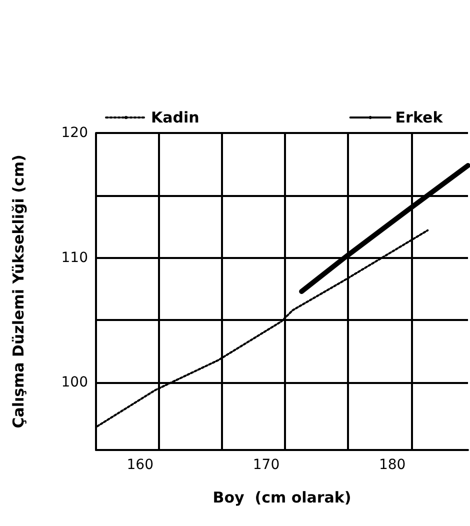  What do you see at coordinates (282, 497) in the screenshot?
I see `x-axis-title: Boy (cm olarak)` at bounding box center [282, 497].